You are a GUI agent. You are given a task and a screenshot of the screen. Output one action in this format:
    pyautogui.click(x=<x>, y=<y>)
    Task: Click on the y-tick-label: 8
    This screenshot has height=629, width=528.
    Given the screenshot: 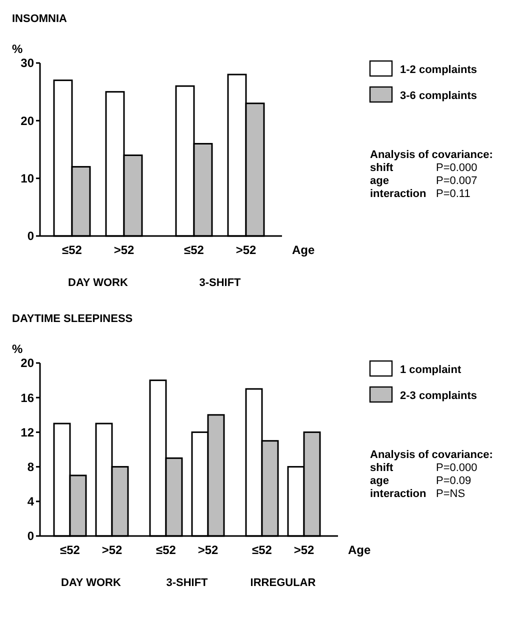 What is the action you would take?
    pyautogui.click(x=30, y=467)
    